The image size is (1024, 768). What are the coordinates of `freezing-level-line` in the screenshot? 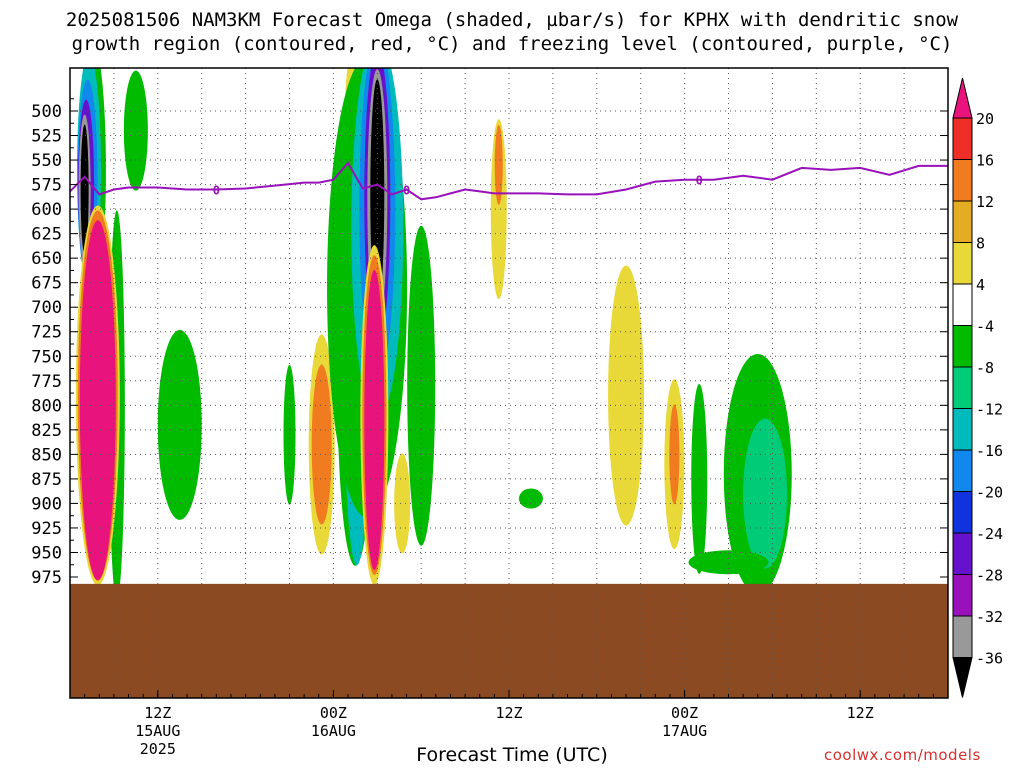 It's located at (508, 181).